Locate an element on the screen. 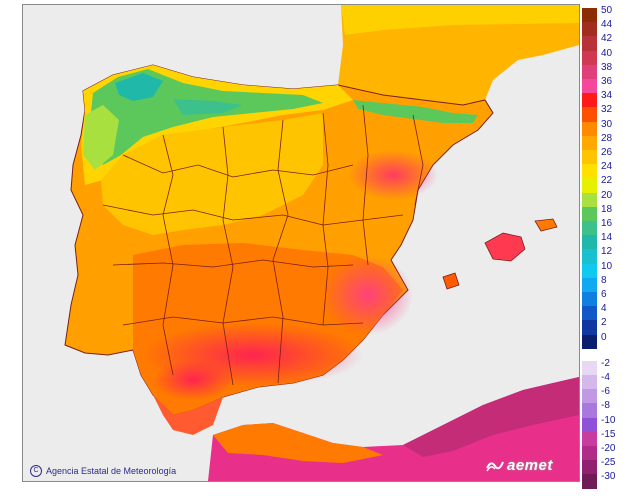 This screenshot has width=630, height=500. pyrenees is located at coordinates (415, 111).